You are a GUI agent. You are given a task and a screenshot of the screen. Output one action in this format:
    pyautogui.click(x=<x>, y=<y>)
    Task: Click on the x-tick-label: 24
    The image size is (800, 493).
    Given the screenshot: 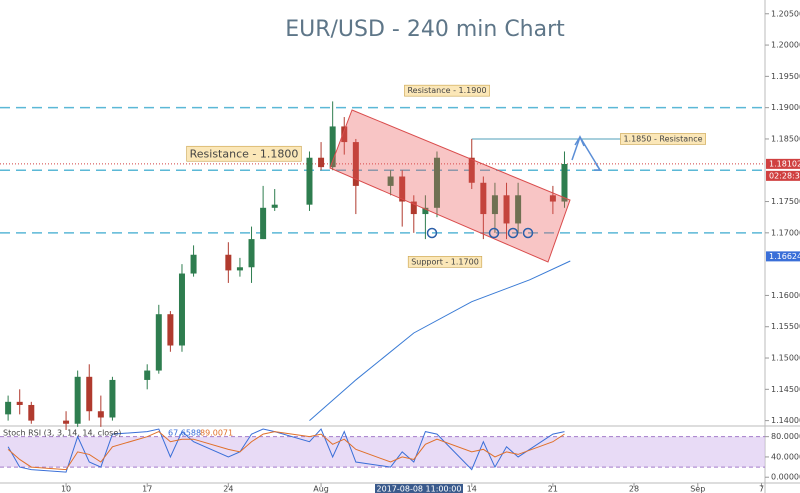 What is the action you would take?
    pyautogui.click(x=228, y=489)
    